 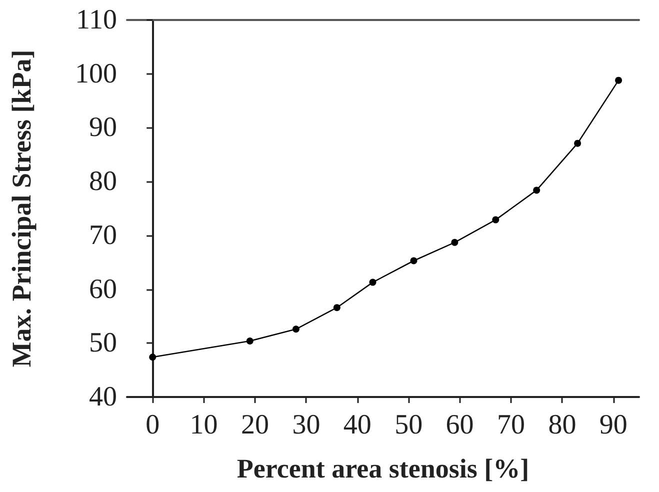 What do you see at coordinates (408, 425) in the screenshot?
I see `x-tick-label: 50` at bounding box center [408, 425].